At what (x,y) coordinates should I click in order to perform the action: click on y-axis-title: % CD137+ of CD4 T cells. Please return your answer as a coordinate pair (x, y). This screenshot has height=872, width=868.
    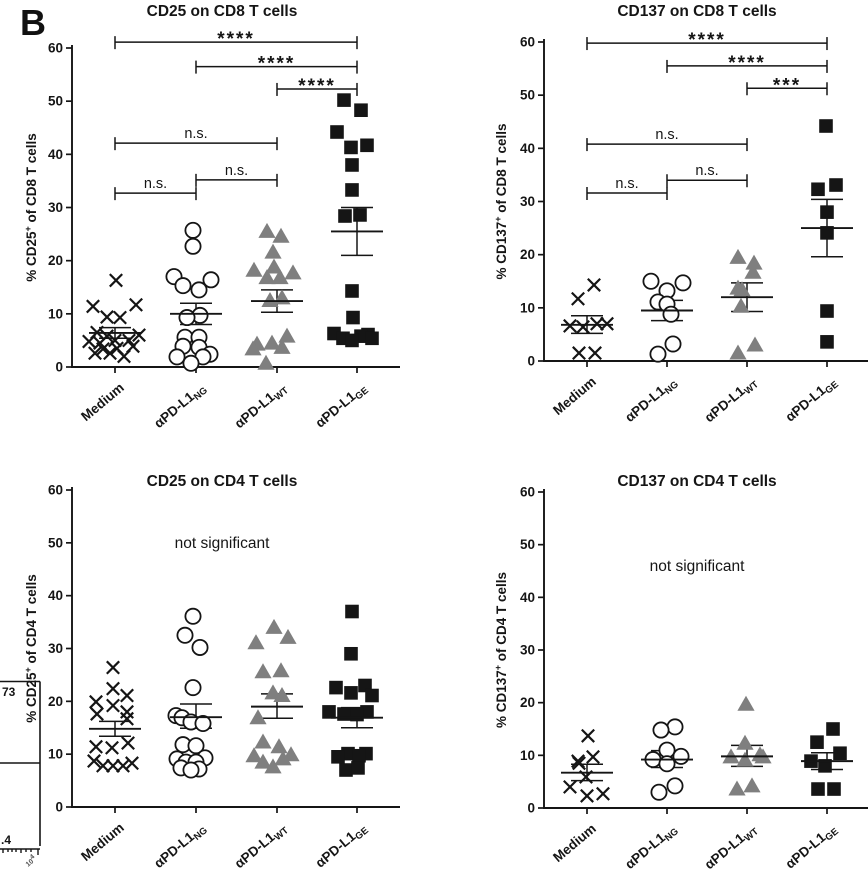
    Looking at the image, I should click on (501, 650).